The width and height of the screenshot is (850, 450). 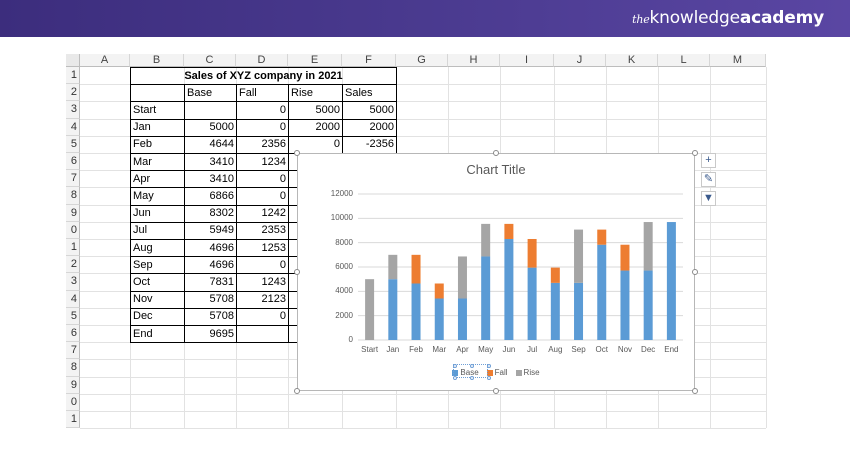 I want to click on table-cell: Jan, so click(x=142, y=127).